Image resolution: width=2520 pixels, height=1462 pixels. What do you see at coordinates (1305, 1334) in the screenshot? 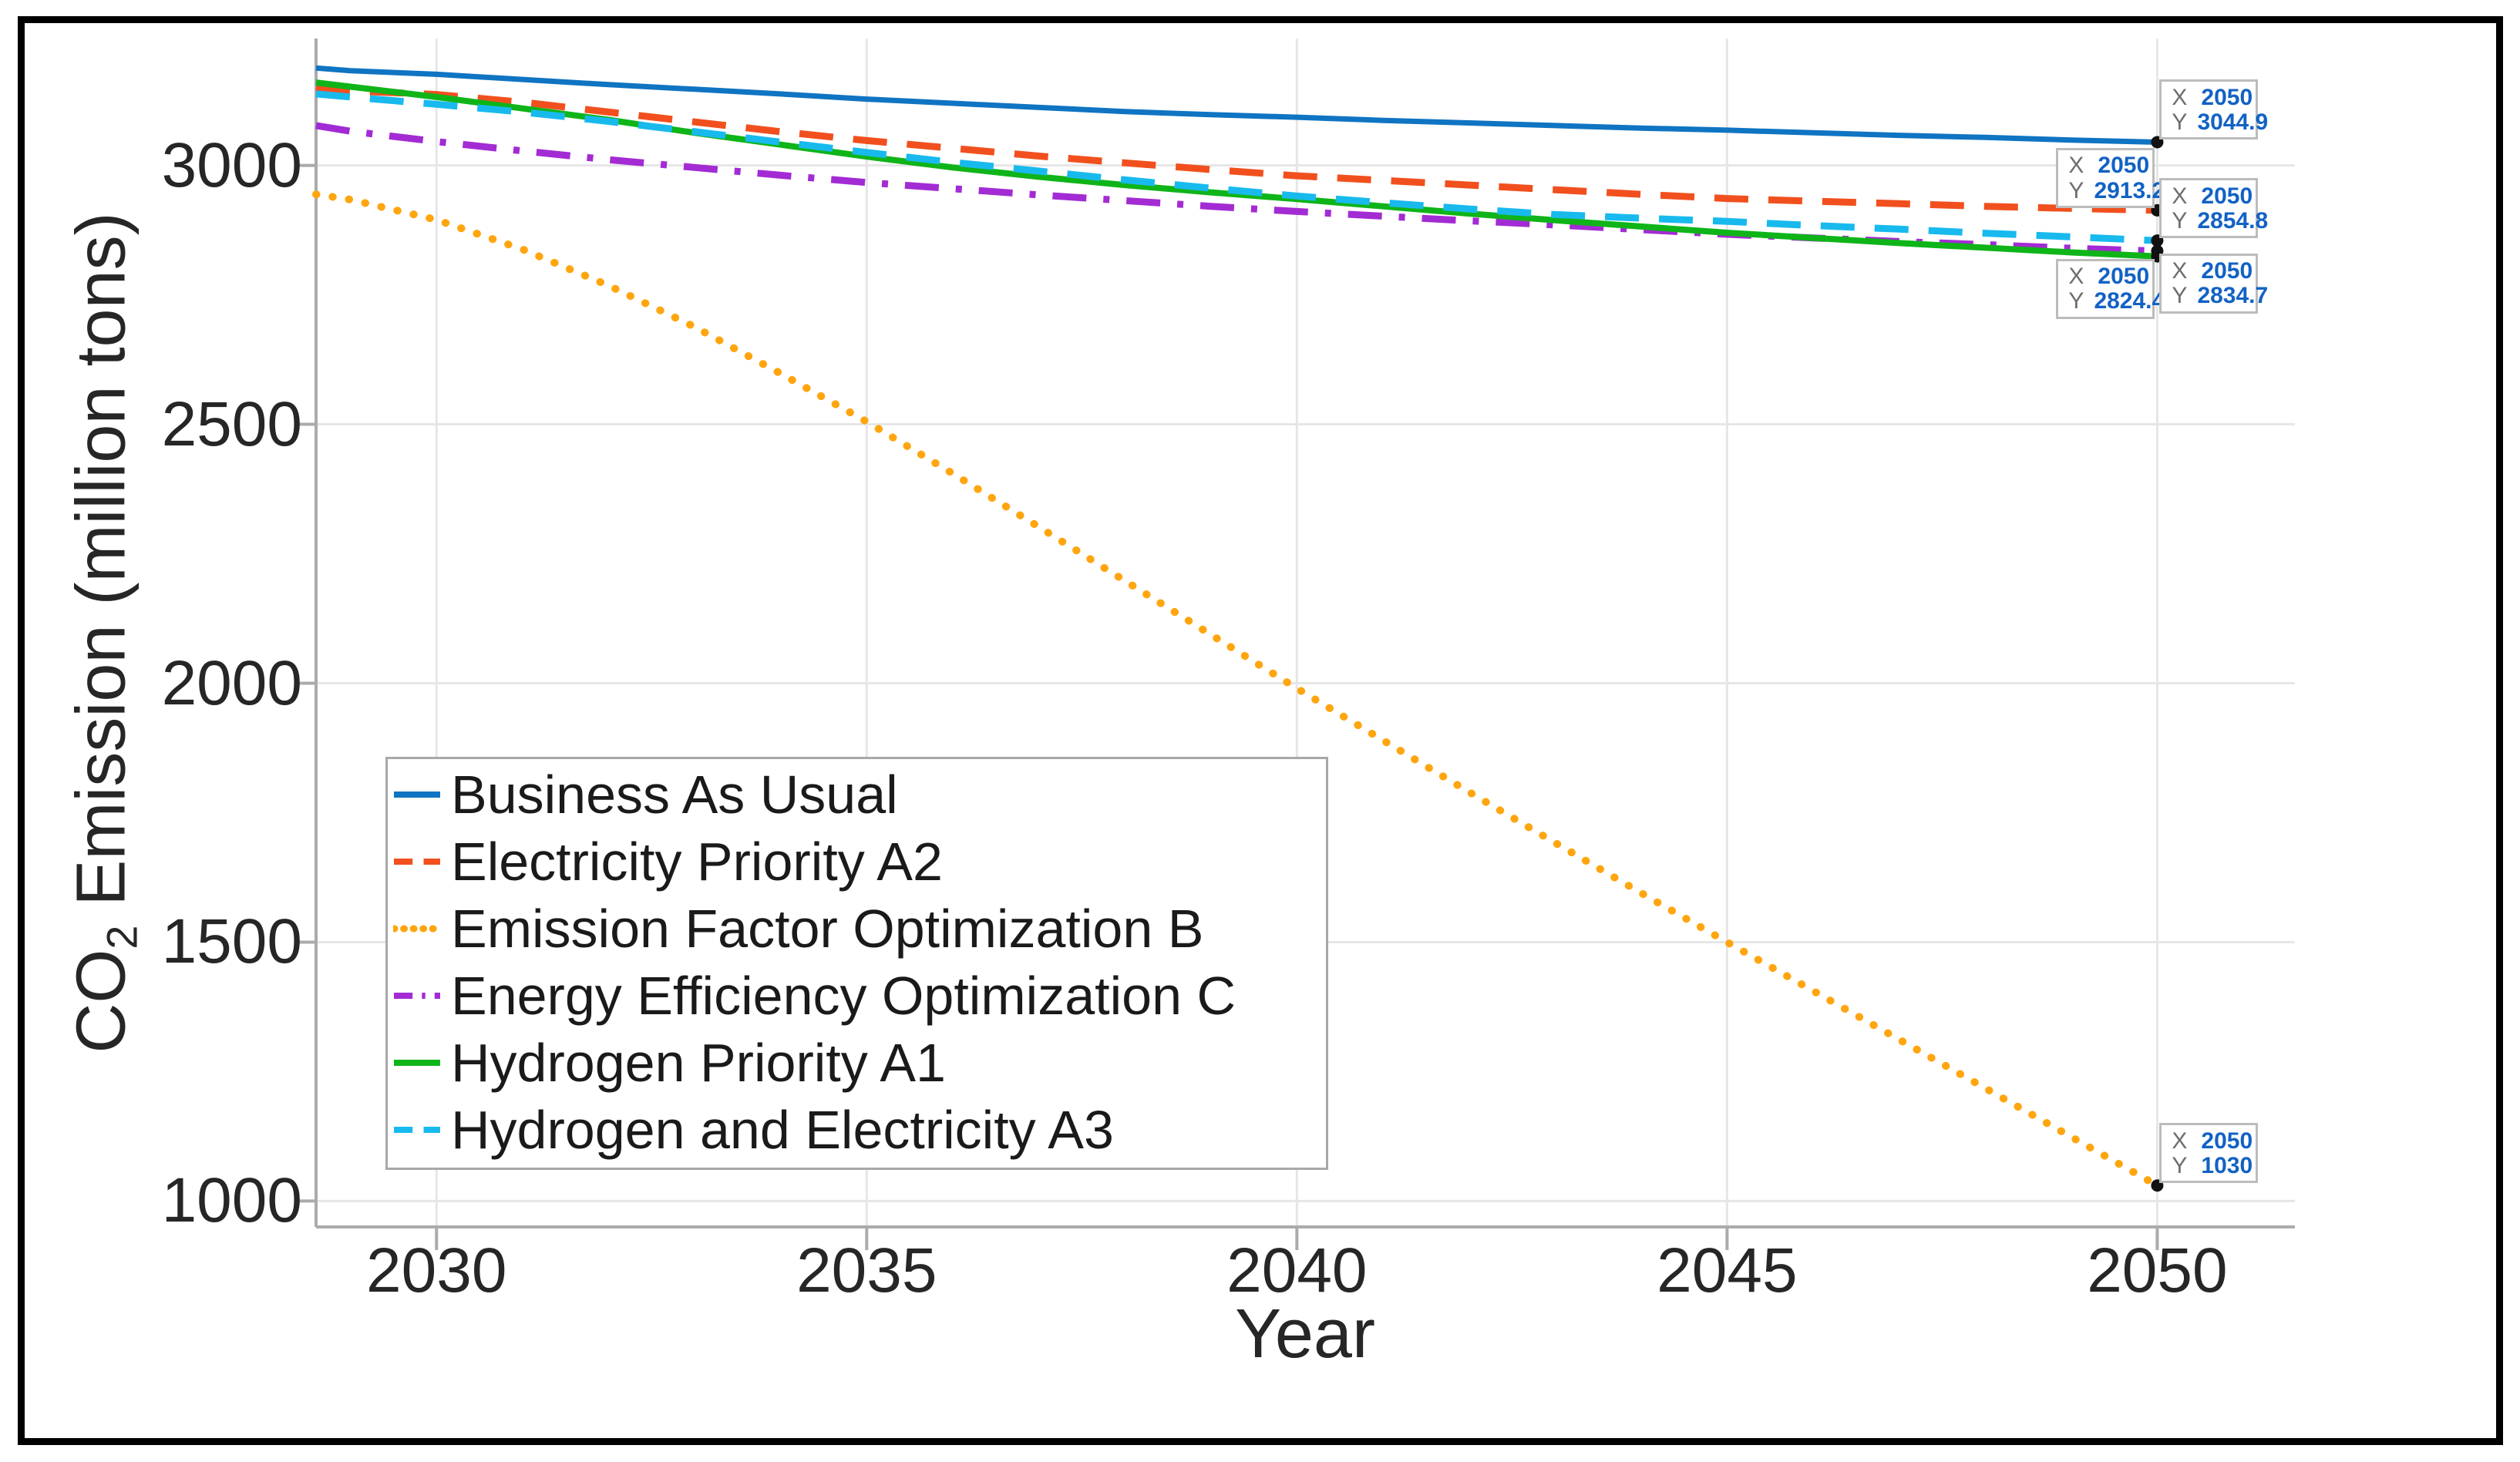
I see `x-axis-label: Year` at bounding box center [1305, 1334].